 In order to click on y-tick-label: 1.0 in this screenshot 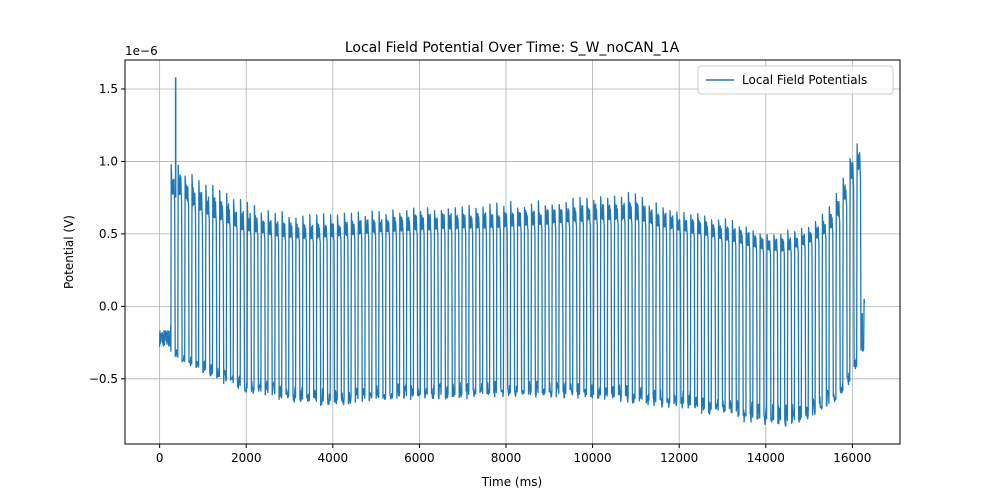, I will do `click(108, 161)`.